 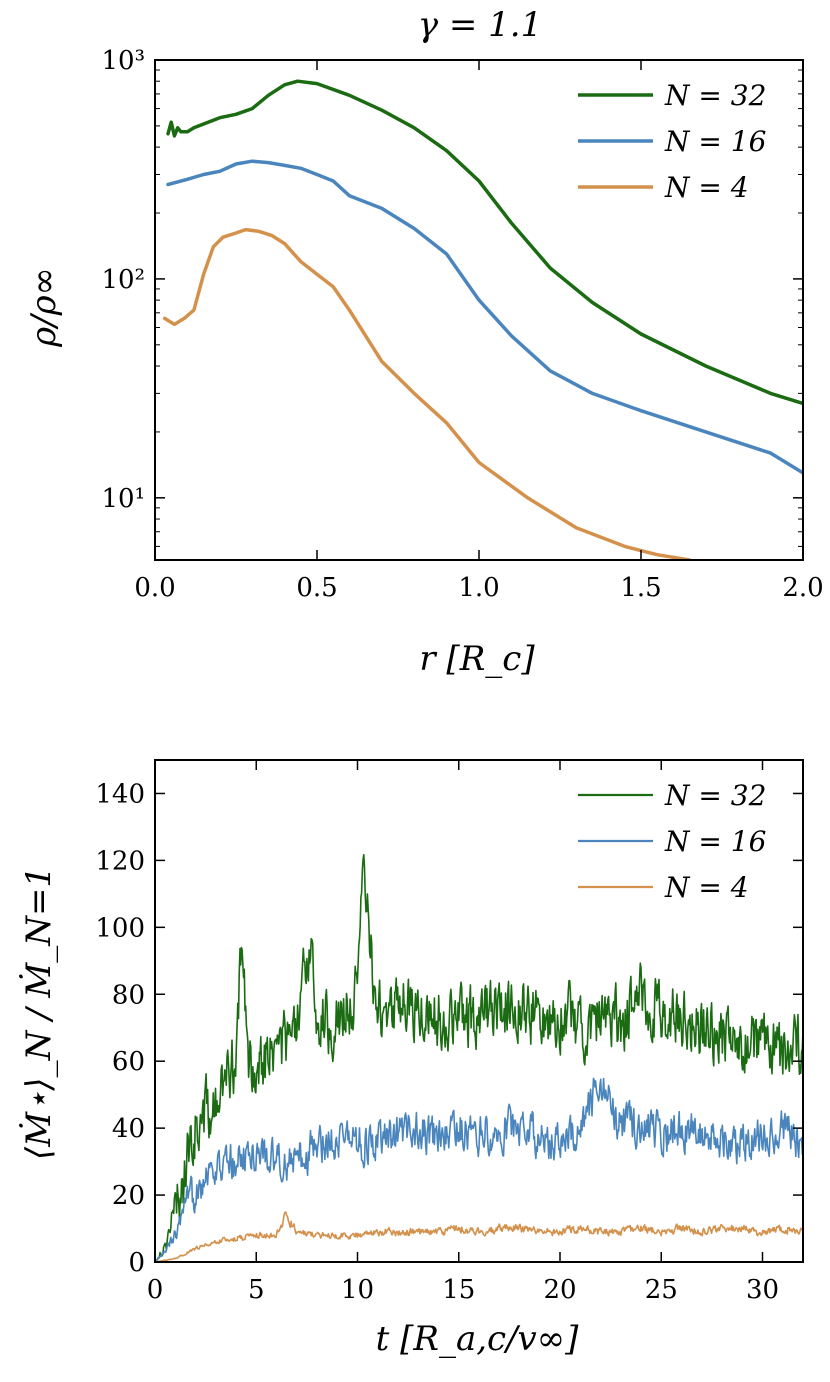 I want to click on y-tick-label: 40, so click(x=128, y=1129).